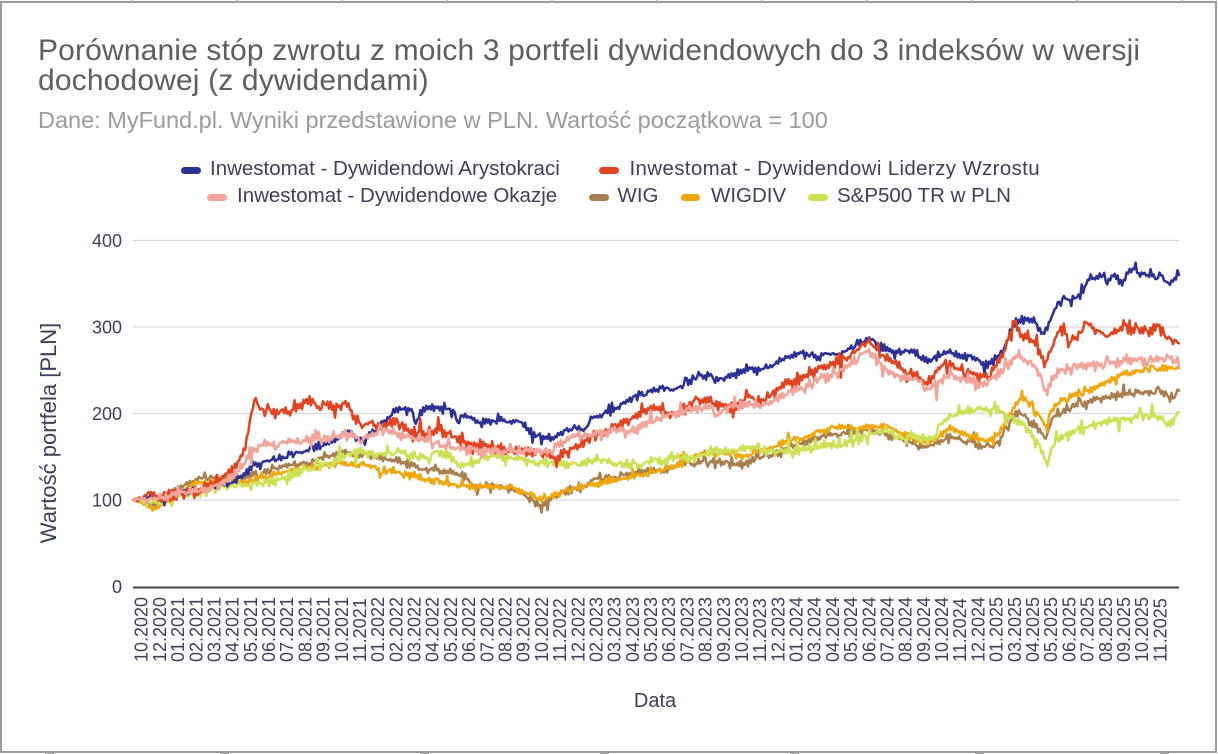 This screenshot has height=754, width=1218. Describe the element at coordinates (578, 629) in the screenshot. I see `svg-text: 12.2022` at that location.